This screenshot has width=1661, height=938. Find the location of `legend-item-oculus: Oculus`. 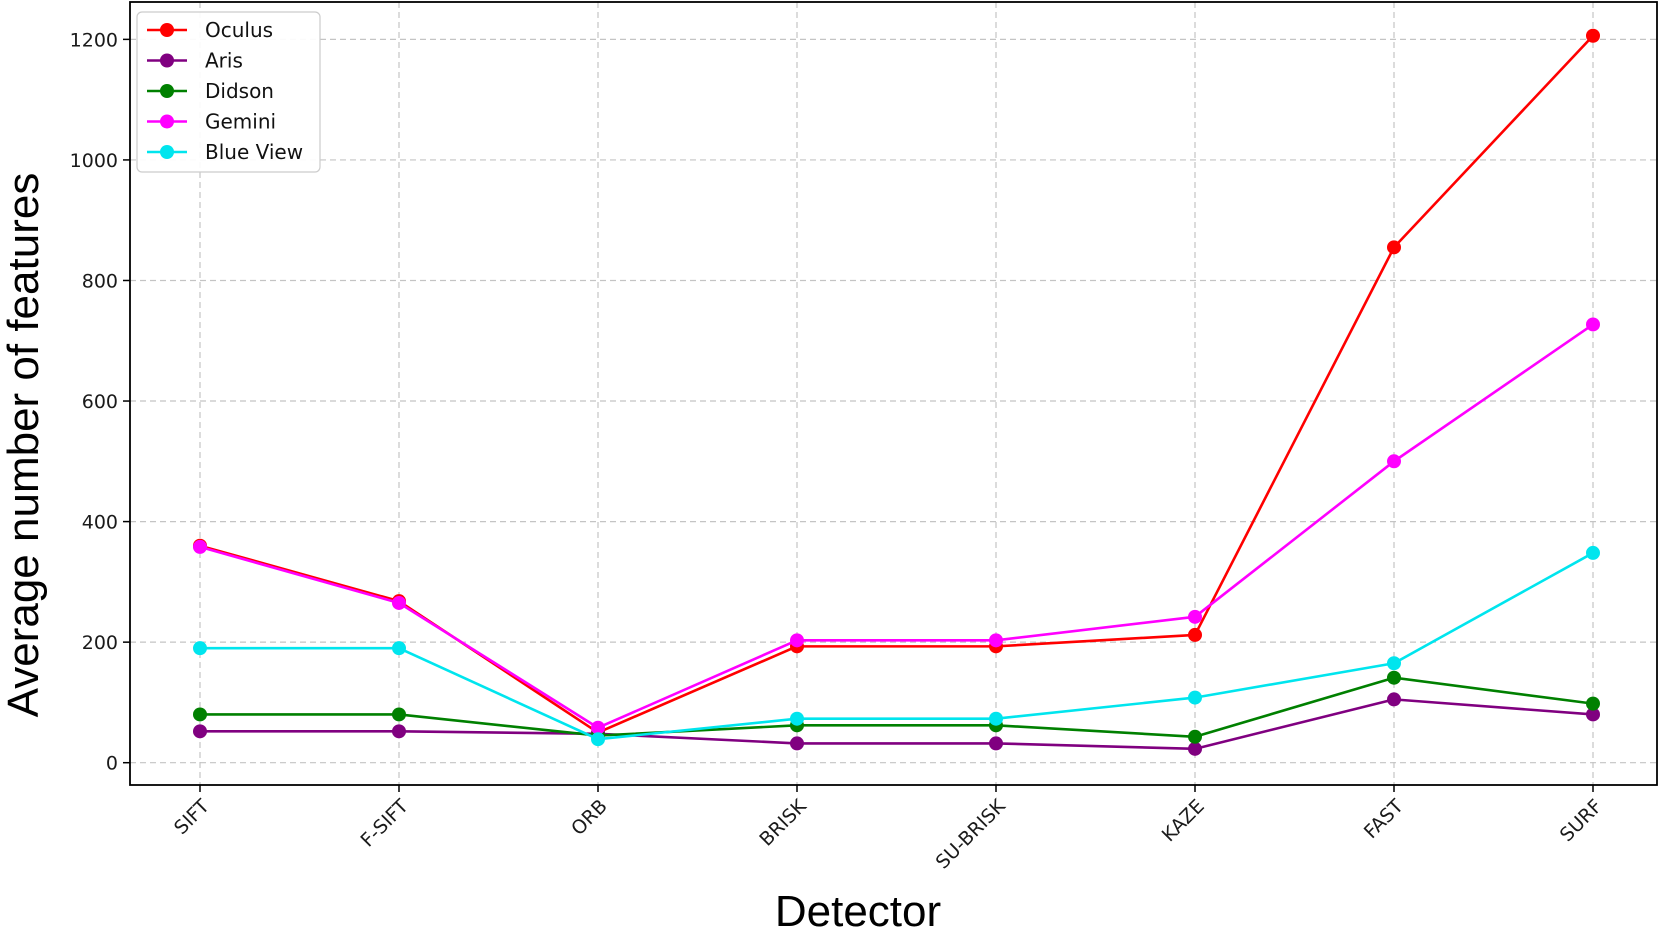

legend-item-oculus: Oculus is located at coordinates (210, 30).